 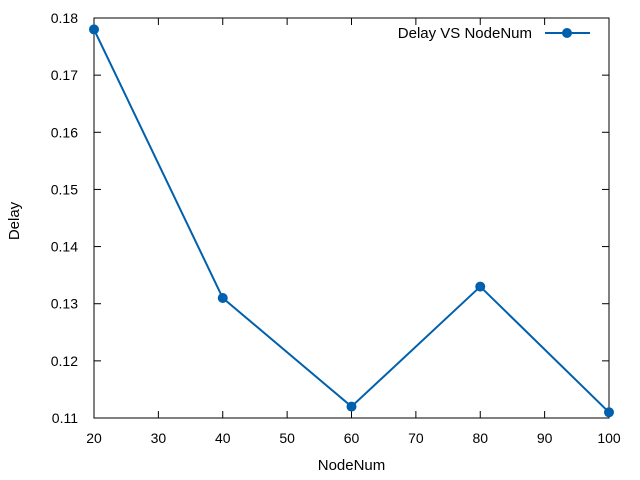 What do you see at coordinates (567, 33) in the screenshot?
I see `legend-marker` at bounding box center [567, 33].